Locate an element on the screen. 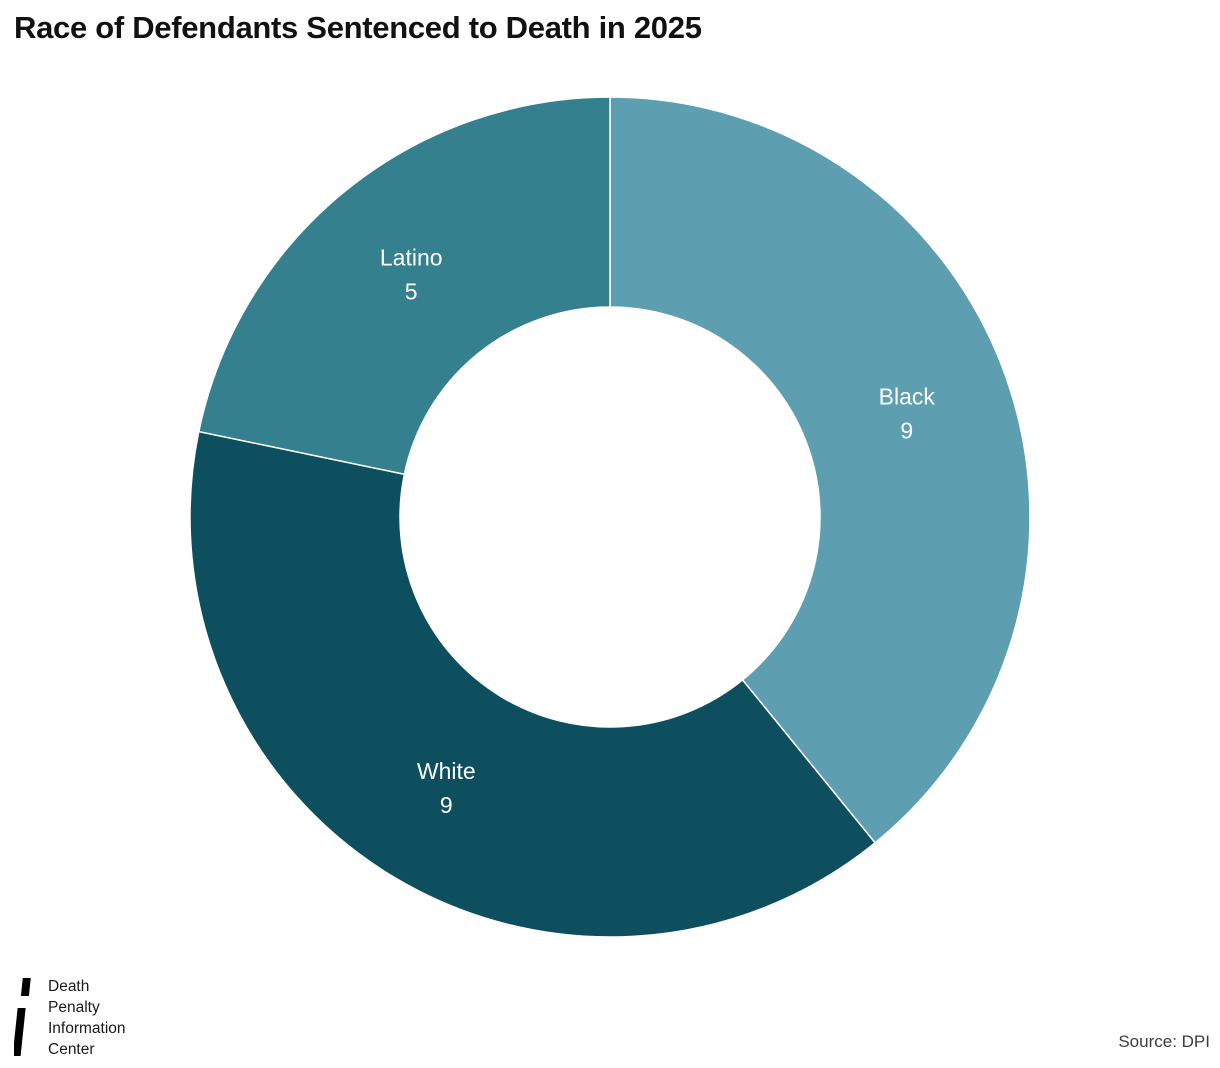  slice-label-black: Black is located at coordinates (907, 397).